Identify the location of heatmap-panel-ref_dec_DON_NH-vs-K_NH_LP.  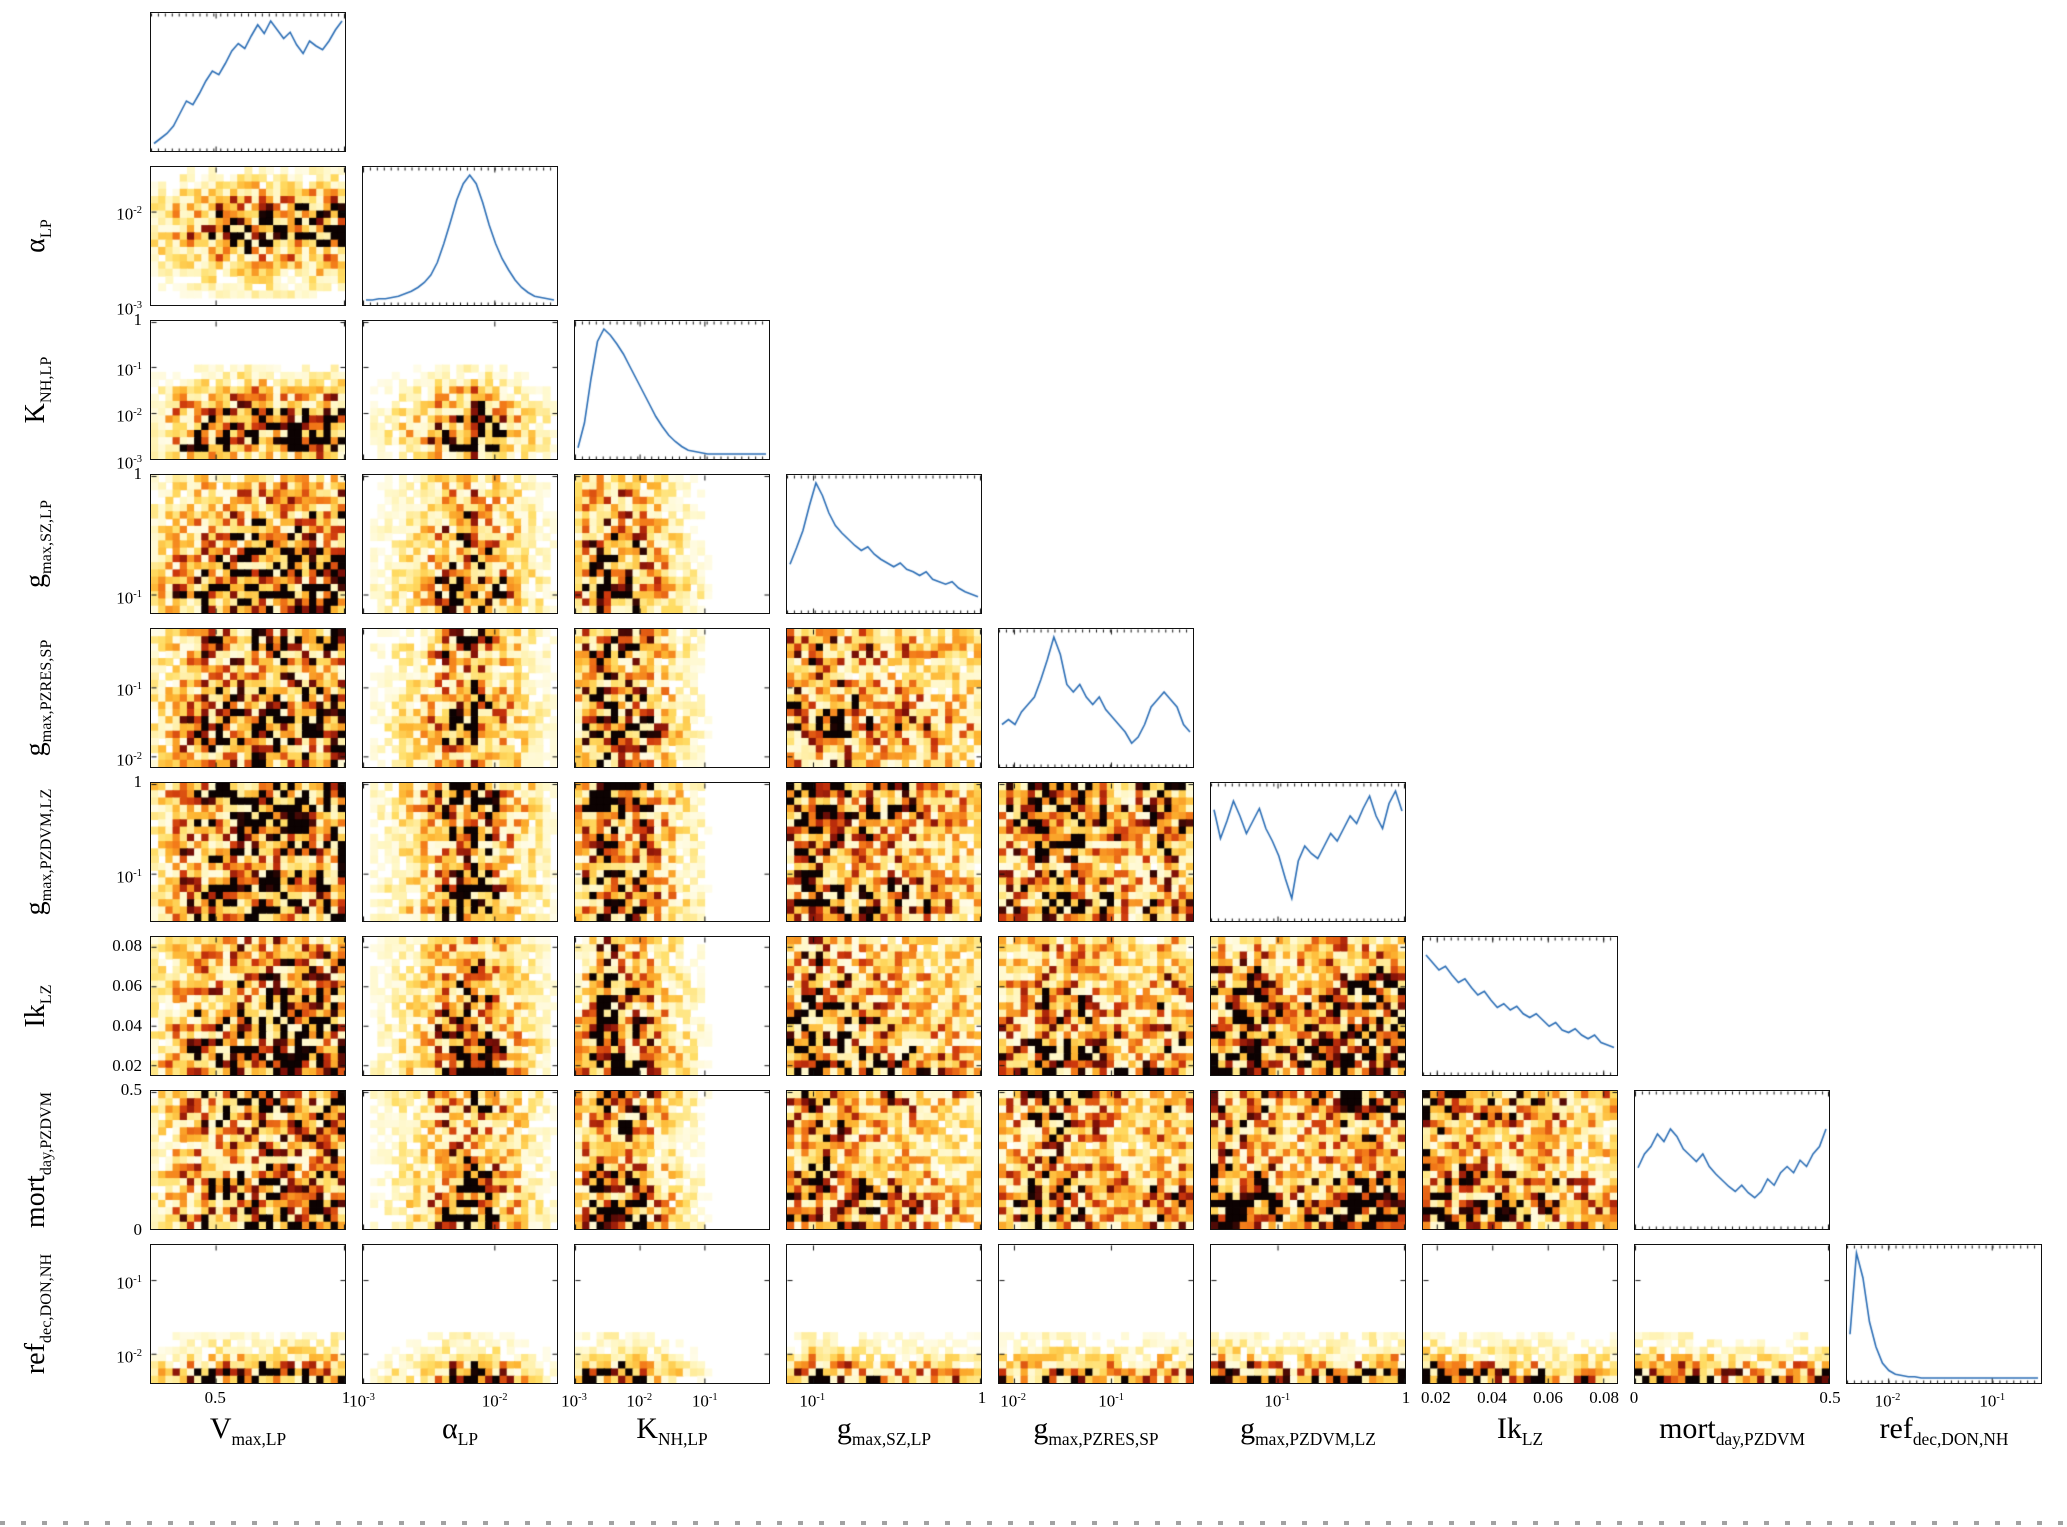
(672, 1314).